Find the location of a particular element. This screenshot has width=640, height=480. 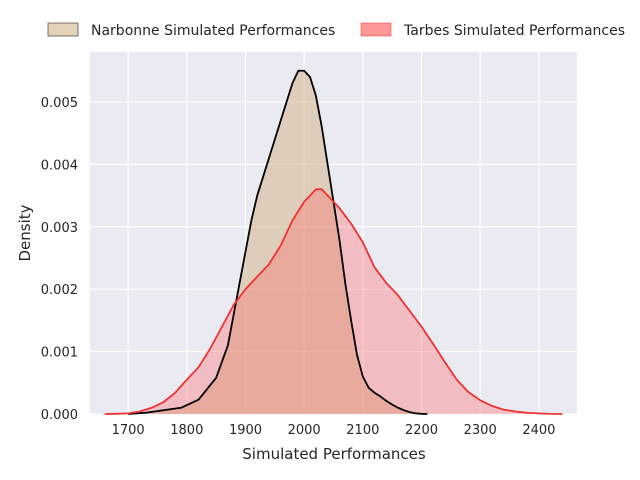

x-tick-label: 2200 is located at coordinates (421, 430).